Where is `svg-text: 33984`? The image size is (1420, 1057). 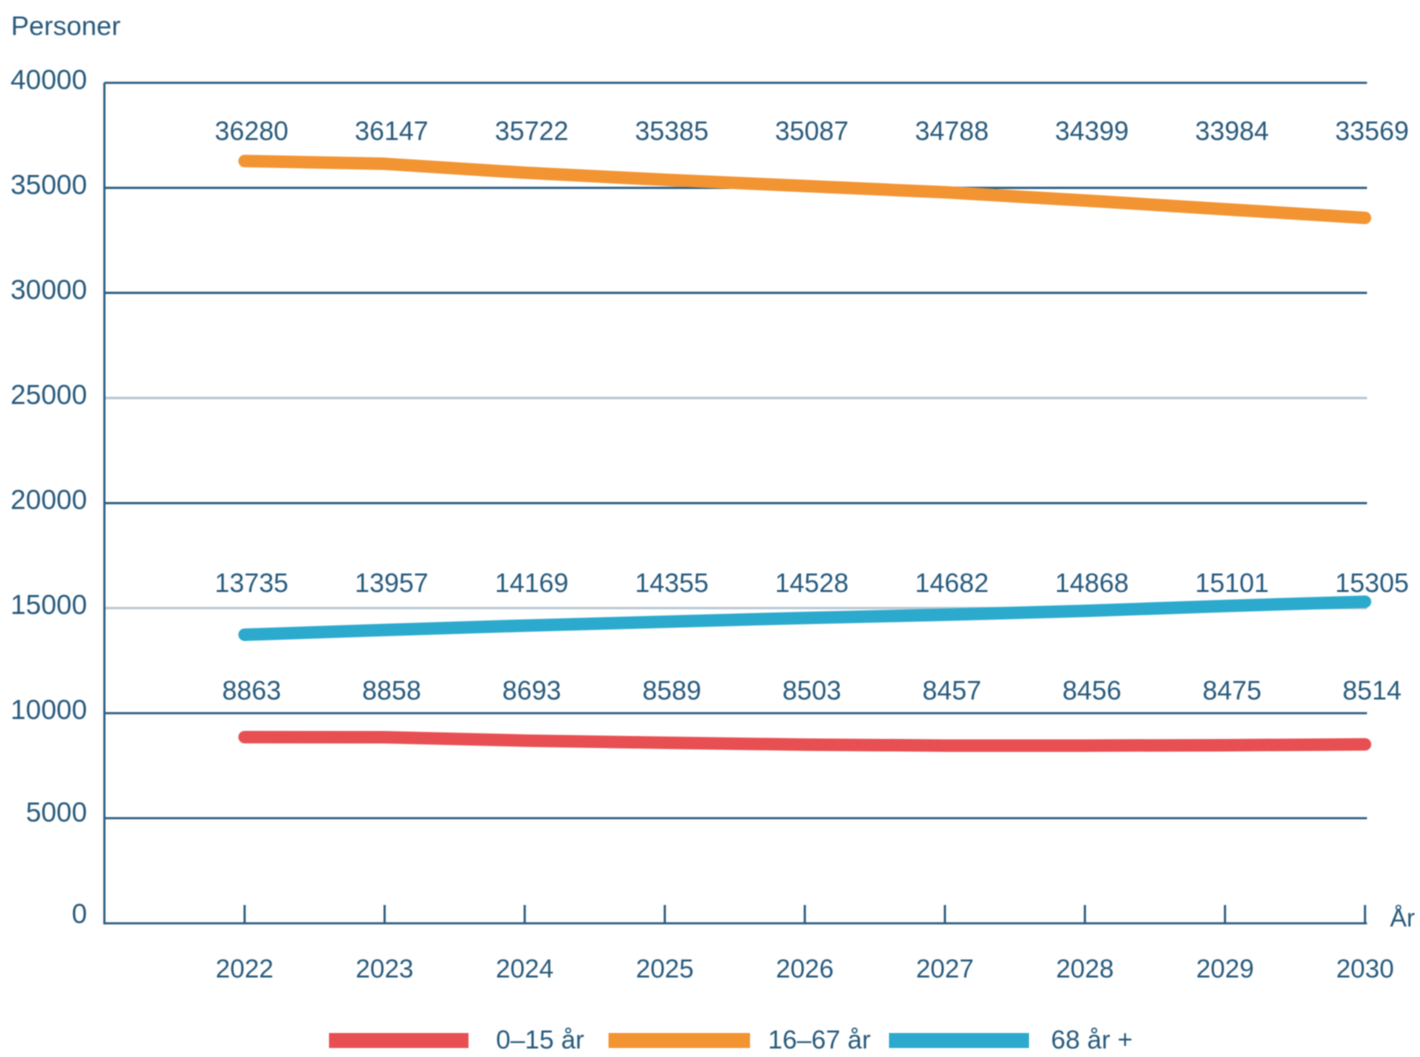
svg-text: 33984 is located at coordinates (1232, 131).